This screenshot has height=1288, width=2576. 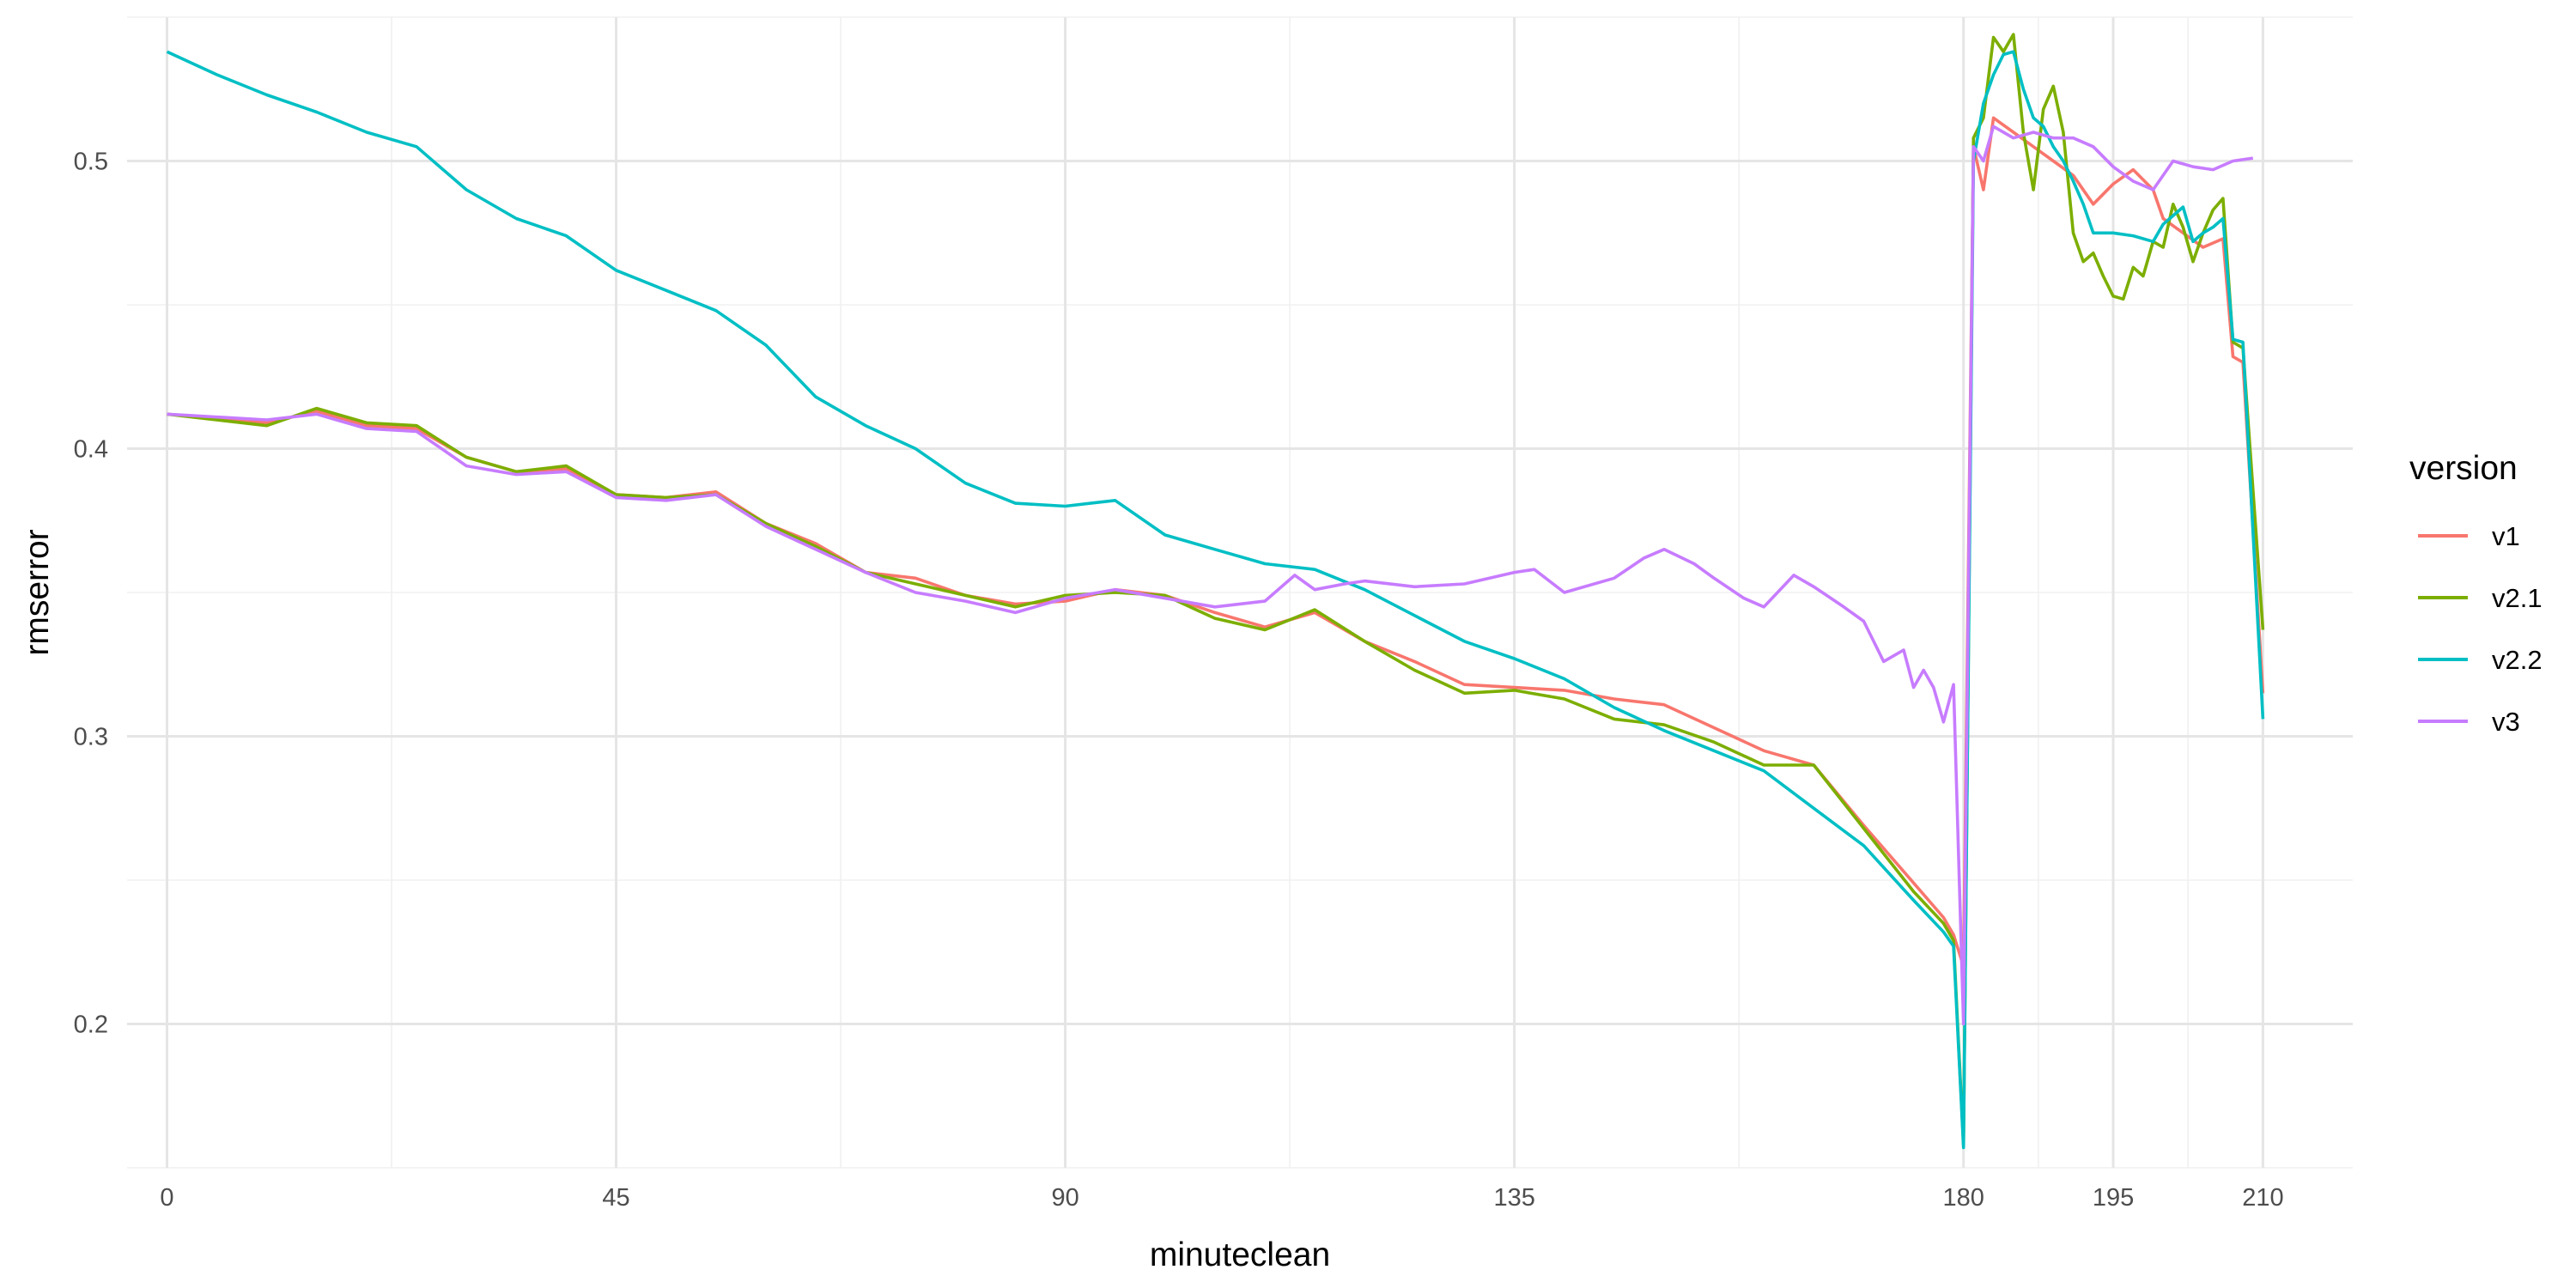 I want to click on y-tick-label: 0.4, so click(x=91, y=450).